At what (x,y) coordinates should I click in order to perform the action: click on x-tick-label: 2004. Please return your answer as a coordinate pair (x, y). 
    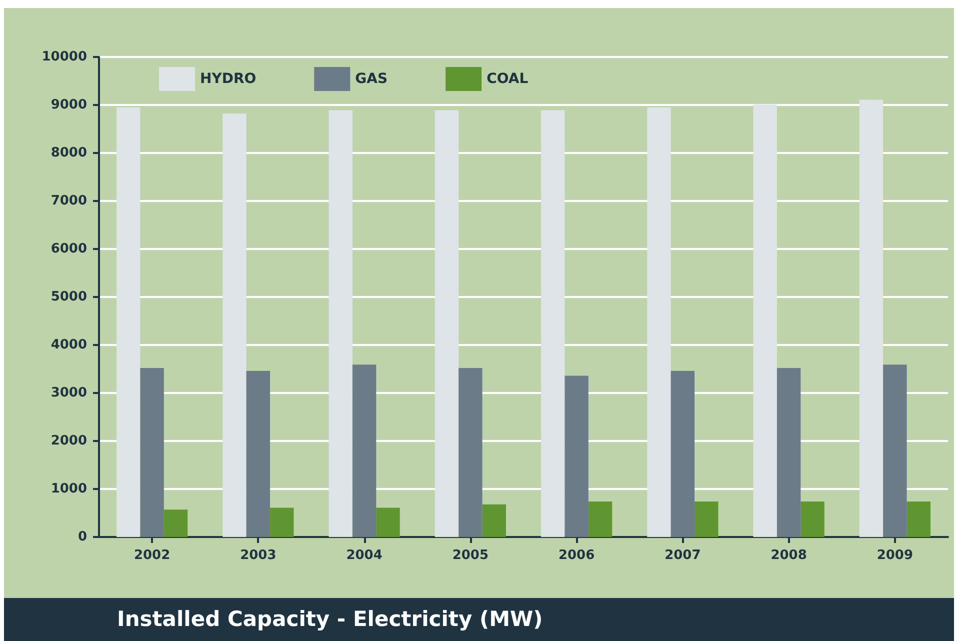
    Looking at the image, I should click on (364, 555).